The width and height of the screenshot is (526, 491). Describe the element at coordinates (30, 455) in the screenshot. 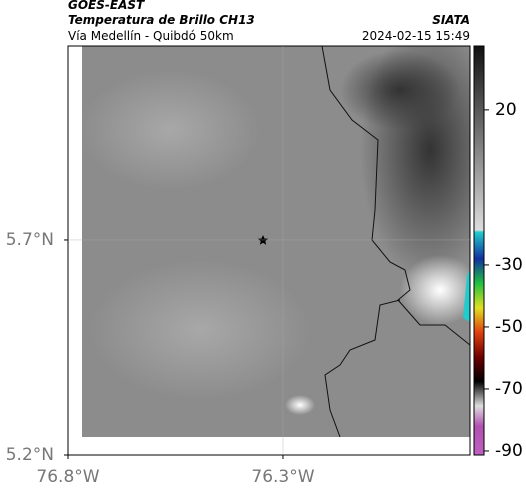

I see `y-tick-label: 5.2°N` at that location.